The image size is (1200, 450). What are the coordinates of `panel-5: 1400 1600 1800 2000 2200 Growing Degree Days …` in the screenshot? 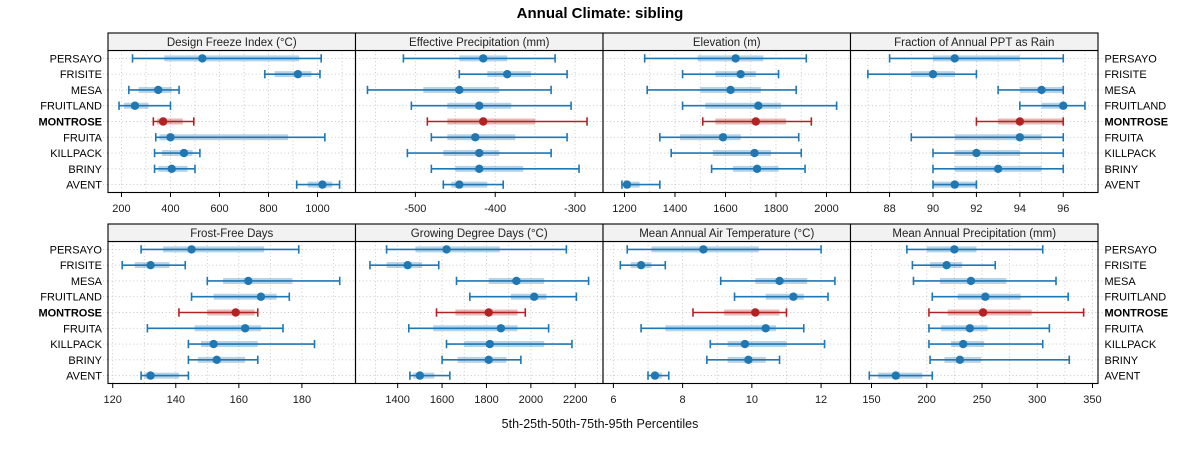 It's located at (479, 314).